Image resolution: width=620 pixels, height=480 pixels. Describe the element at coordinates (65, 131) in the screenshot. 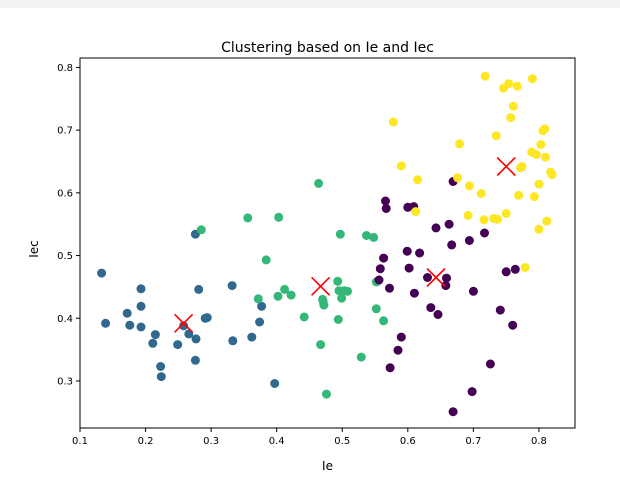

I see `y-tick-label: 0.7` at that location.